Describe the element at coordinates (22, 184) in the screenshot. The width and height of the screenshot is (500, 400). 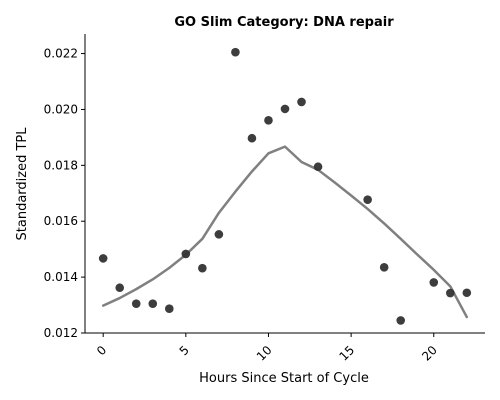
I see `y-axis-label: Standardized TPL` at that location.